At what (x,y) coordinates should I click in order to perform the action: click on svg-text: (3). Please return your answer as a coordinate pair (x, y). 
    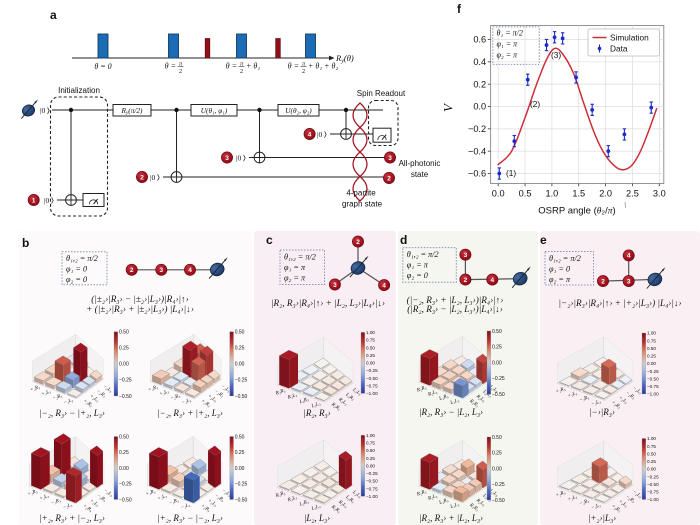
    Looking at the image, I should click on (556, 55).